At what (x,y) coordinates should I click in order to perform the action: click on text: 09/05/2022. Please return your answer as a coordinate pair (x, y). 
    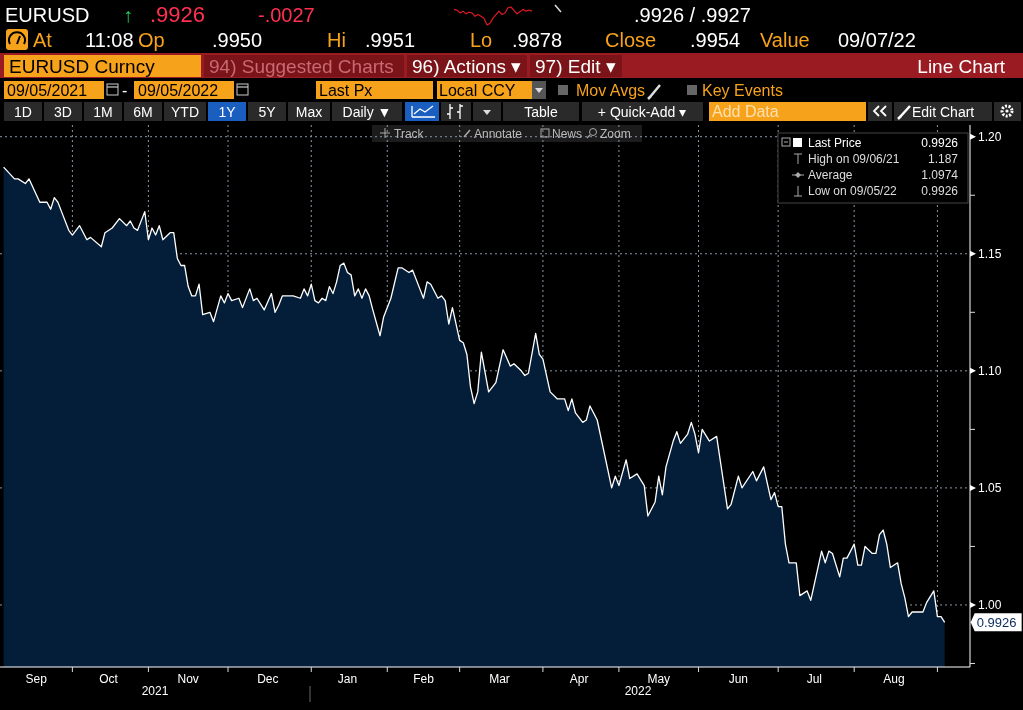
    Looking at the image, I should click on (178, 90).